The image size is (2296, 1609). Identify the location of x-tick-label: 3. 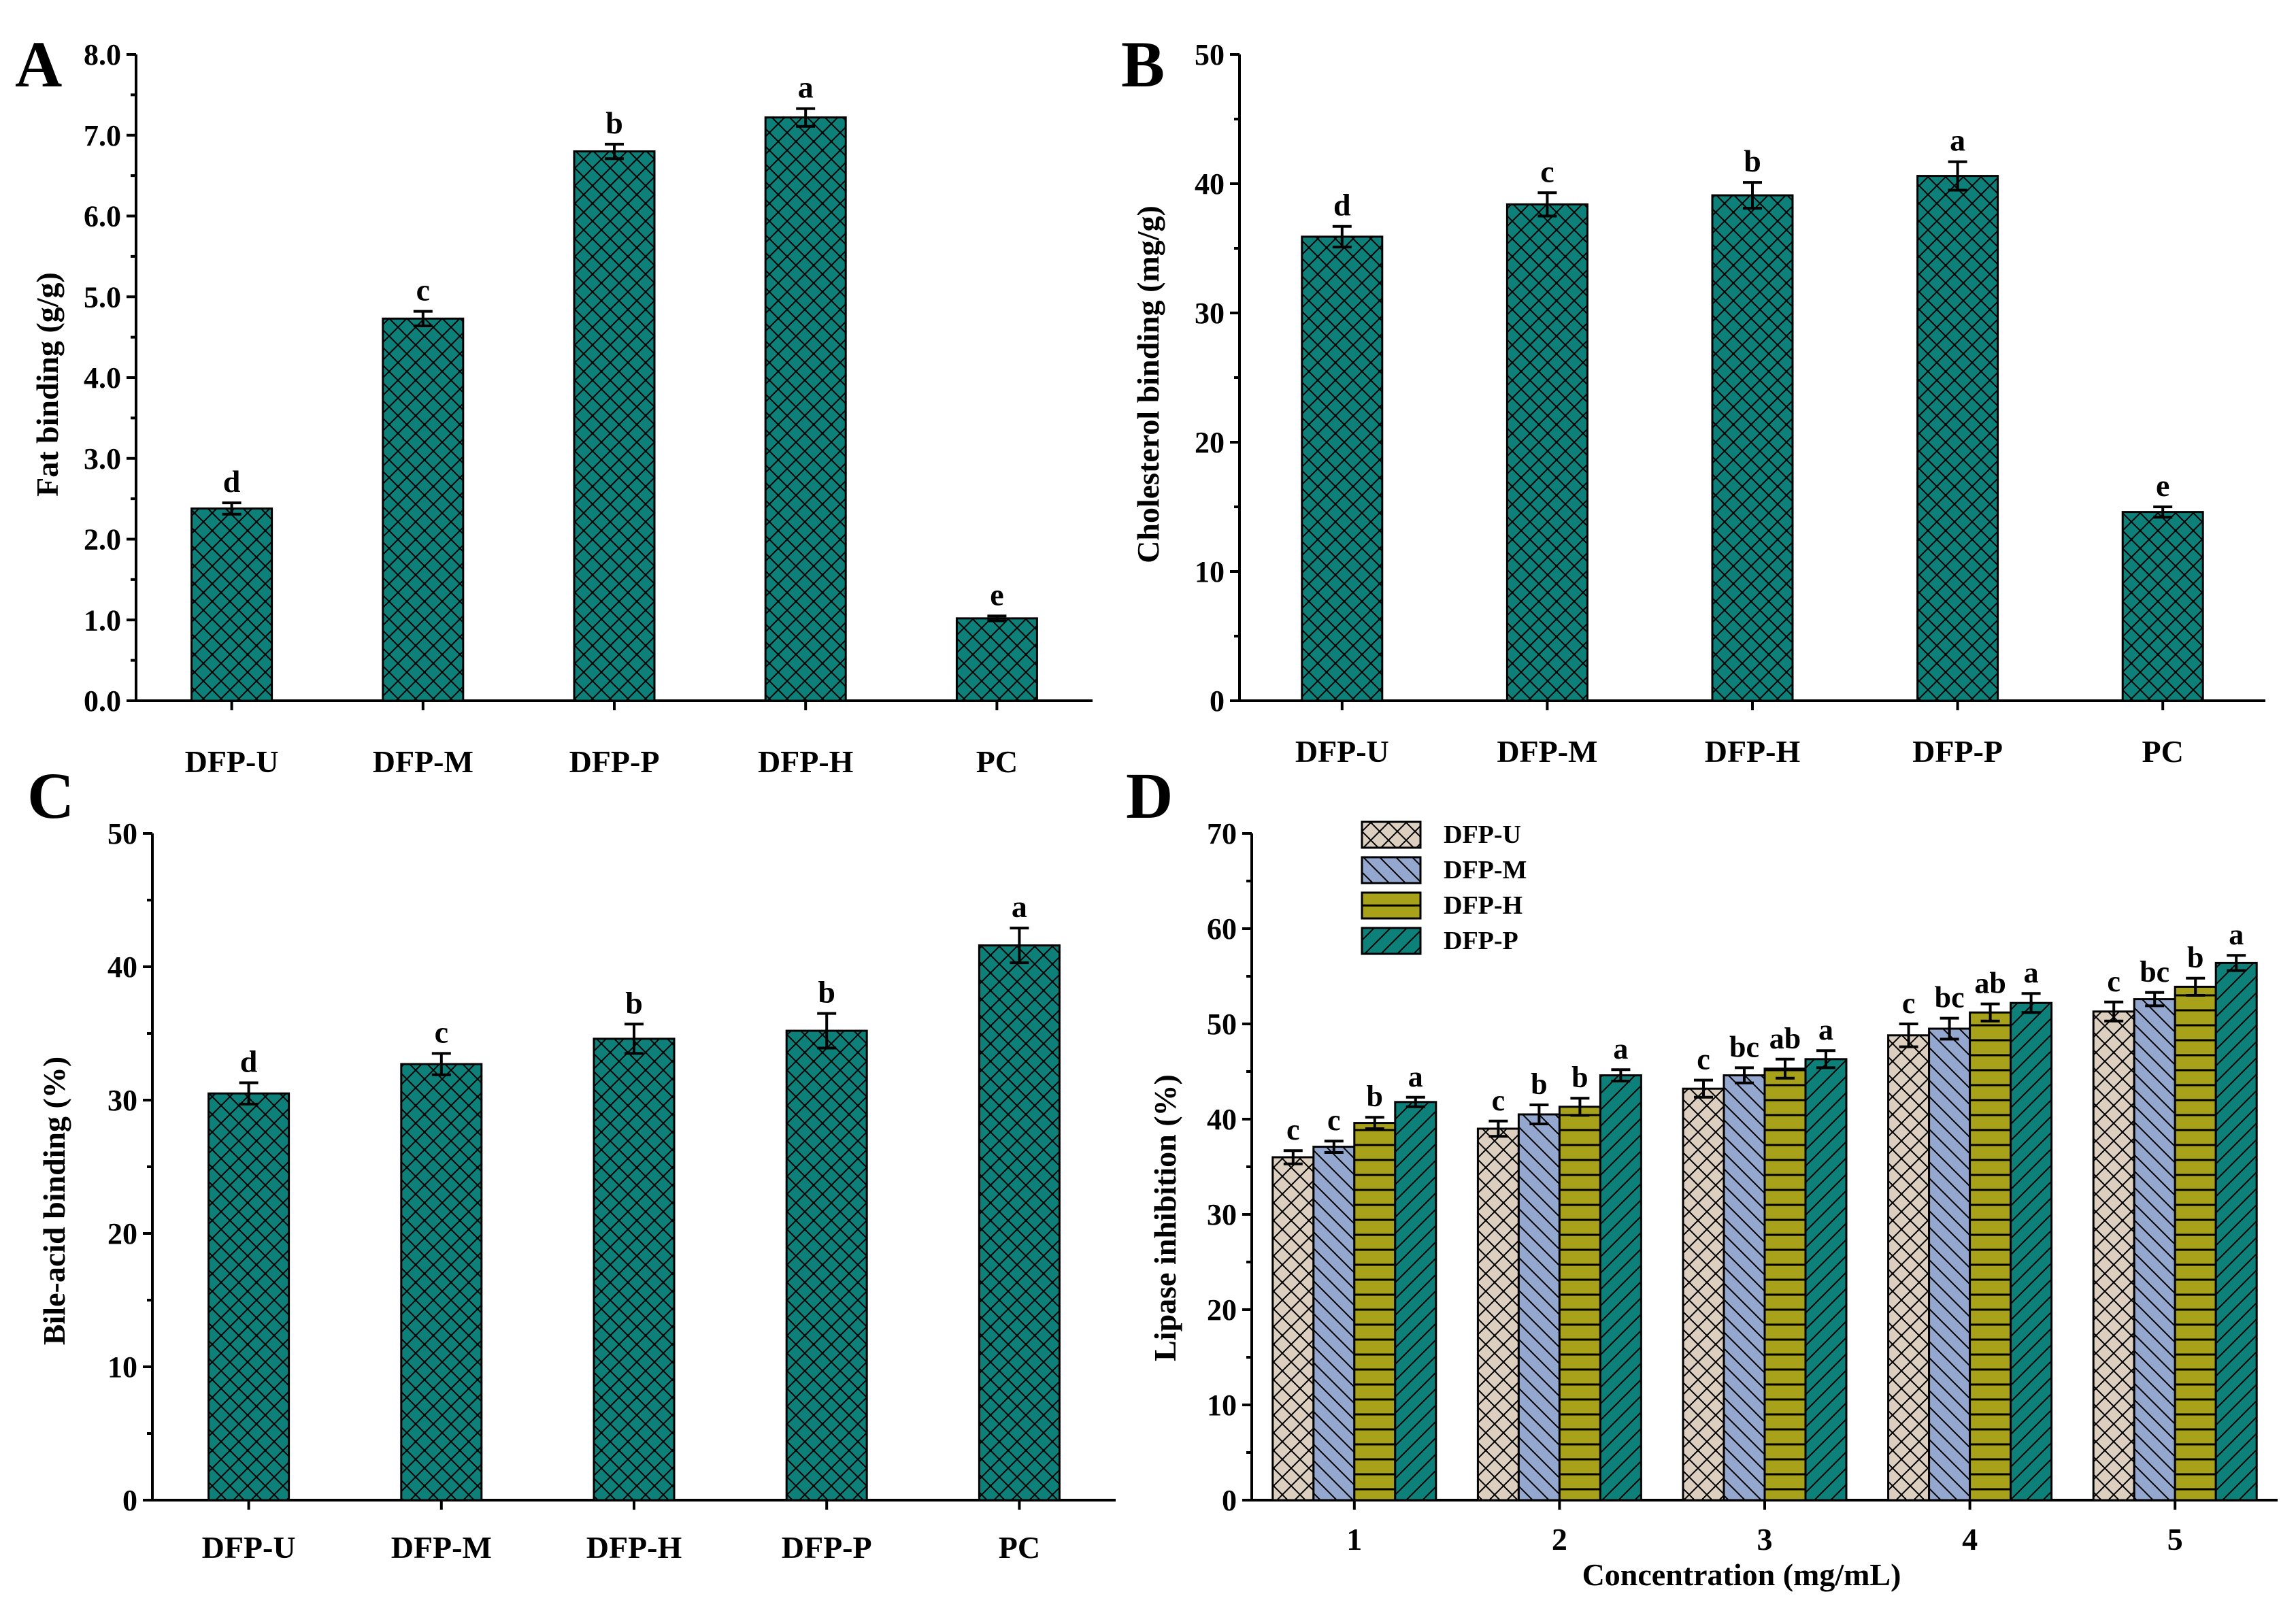
(1765, 1540).